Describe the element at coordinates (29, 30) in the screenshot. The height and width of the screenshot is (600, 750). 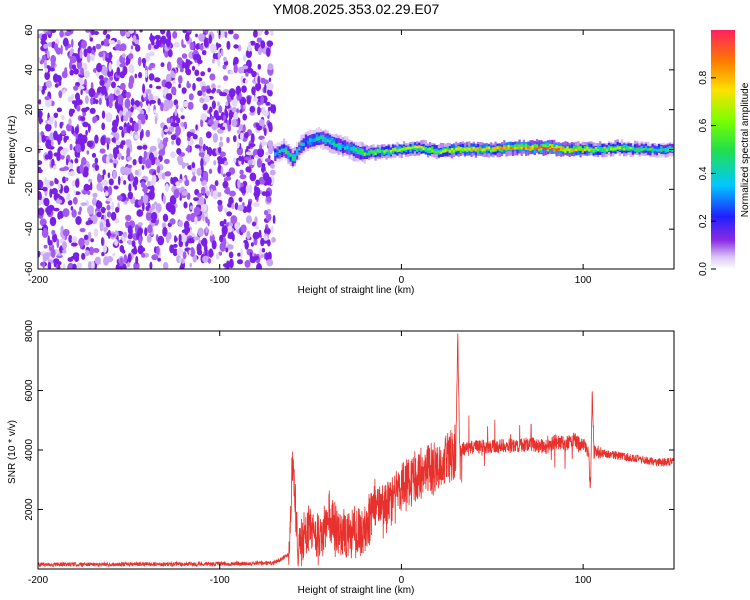
I see `spectrogram-ytick-label: 60` at that location.